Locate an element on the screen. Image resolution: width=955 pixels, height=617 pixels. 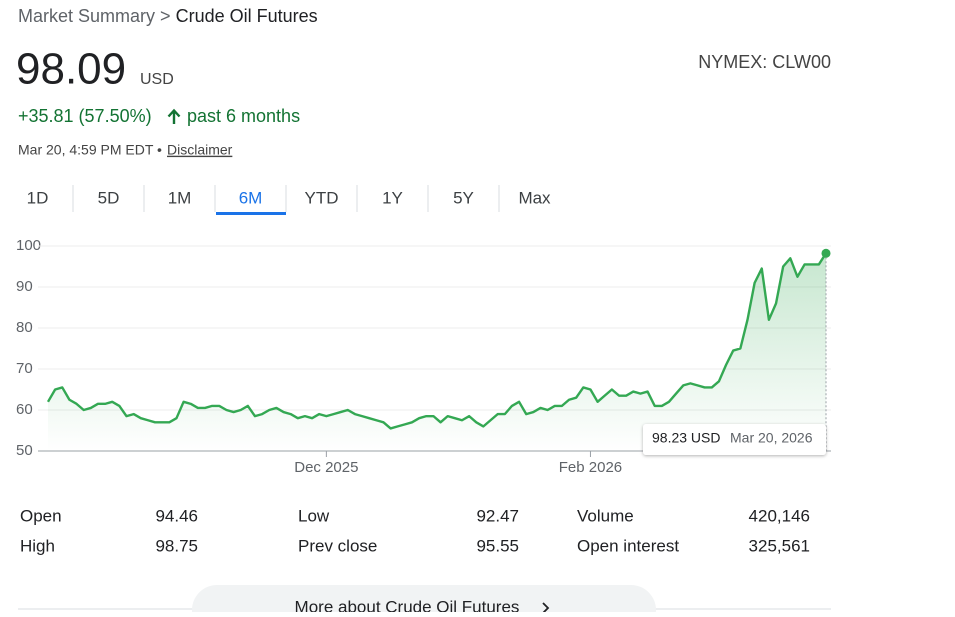
x-tick-label: Dec 2025 is located at coordinates (326, 467).